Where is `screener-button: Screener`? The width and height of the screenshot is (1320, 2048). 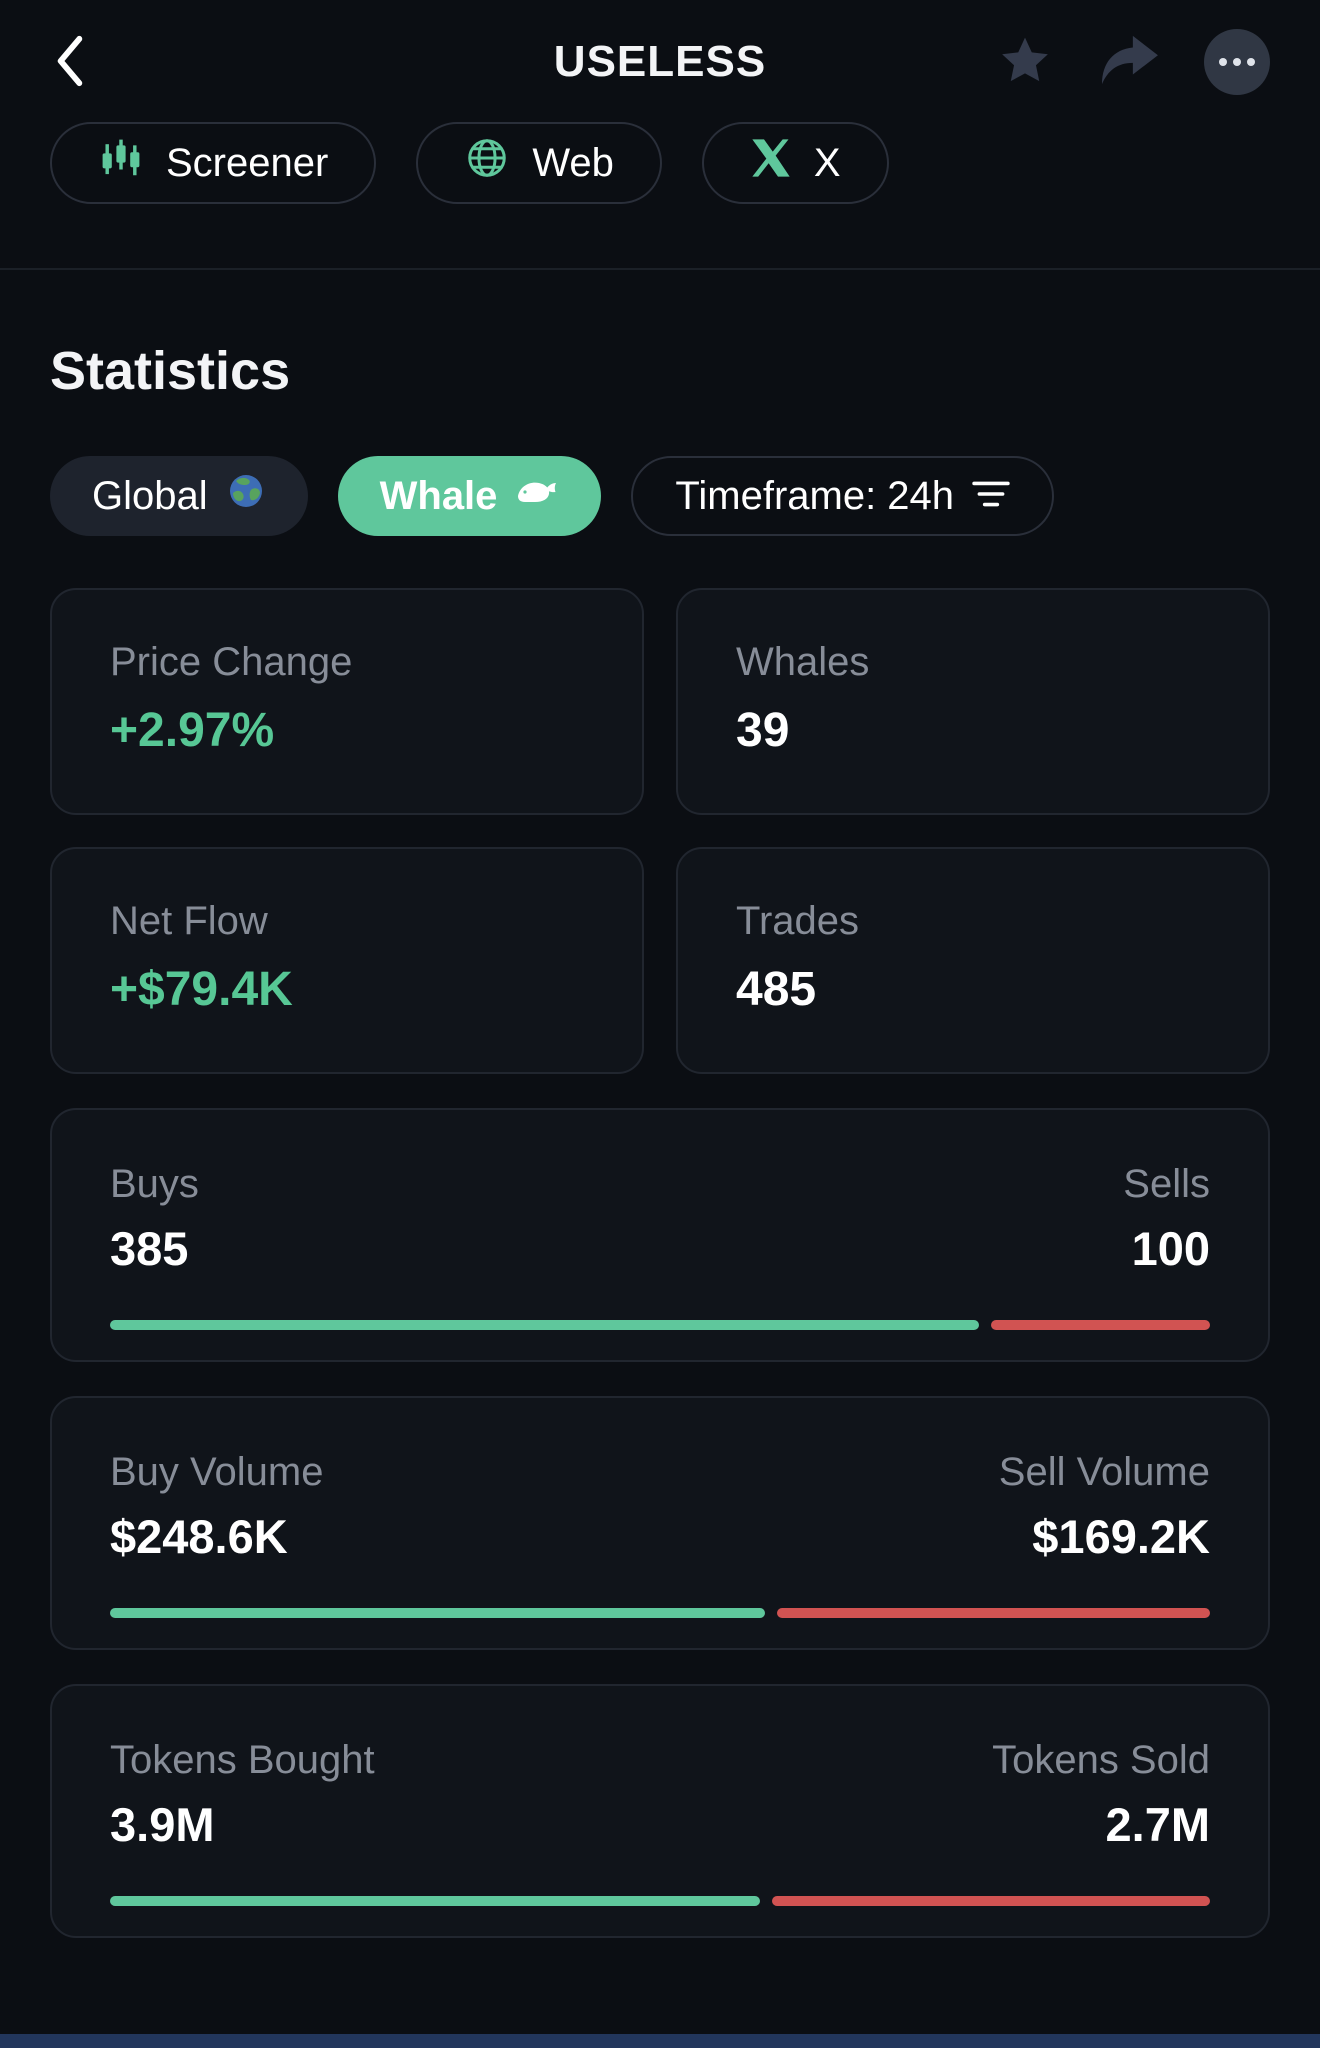
screener-button: Screener is located at coordinates (213, 163).